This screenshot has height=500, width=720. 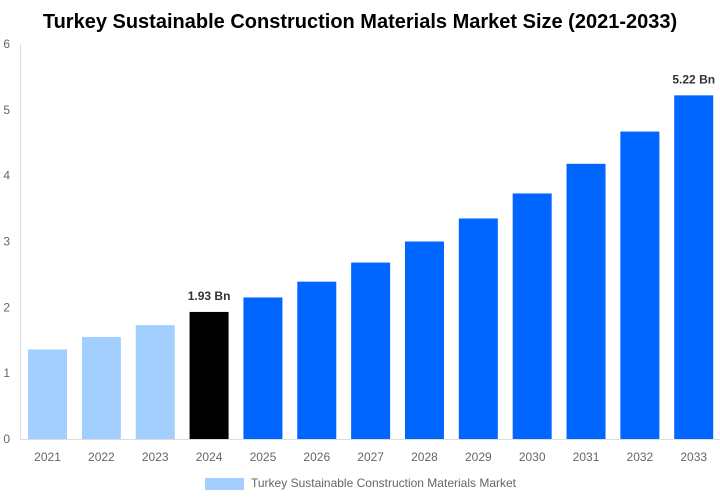 What do you see at coordinates (478, 328) in the screenshot?
I see `bar-2029` at bounding box center [478, 328].